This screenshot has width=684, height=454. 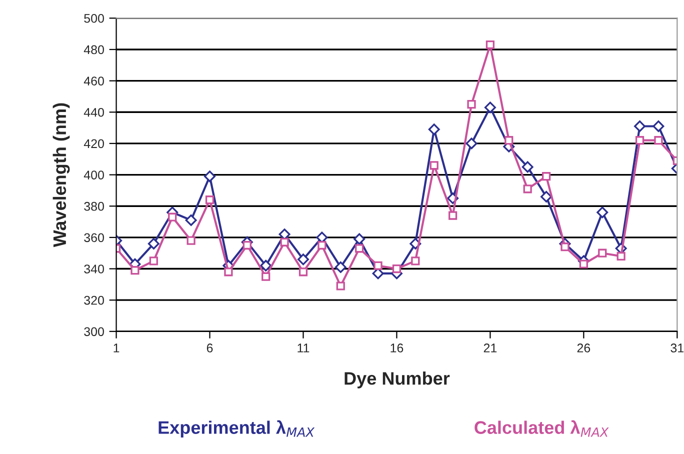 What do you see at coordinates (94, 237) in the screenshot?
I see `y-tick-label: 360` at bounding box center [94, 237].